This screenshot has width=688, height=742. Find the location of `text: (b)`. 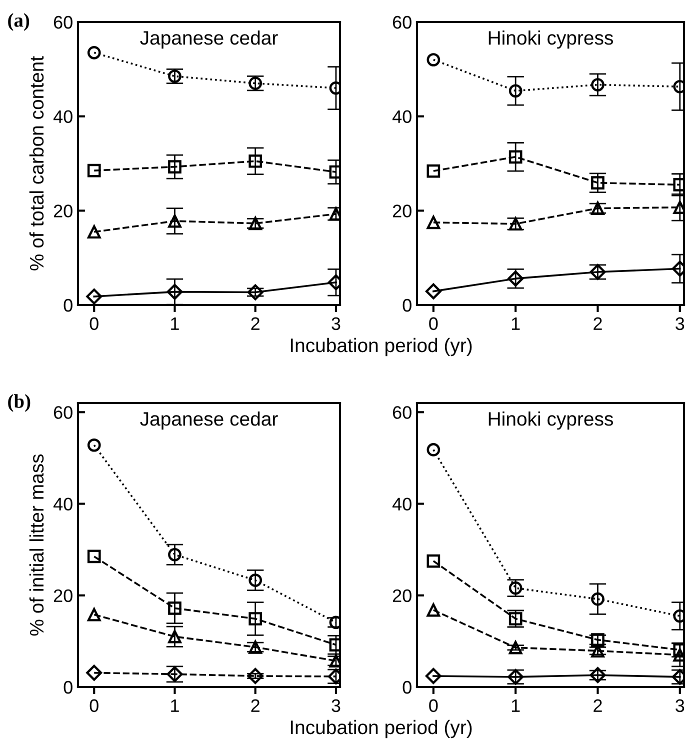

text: (b) is located at coordinates (19, 403).